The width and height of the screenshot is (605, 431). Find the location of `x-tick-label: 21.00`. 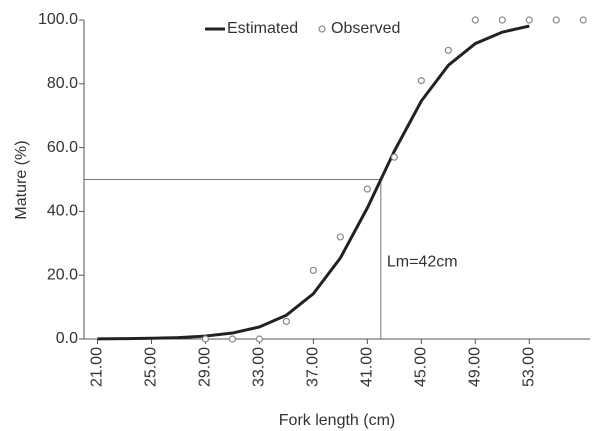

x-tick-label: 21.00 is located at coordinates (97, 367).